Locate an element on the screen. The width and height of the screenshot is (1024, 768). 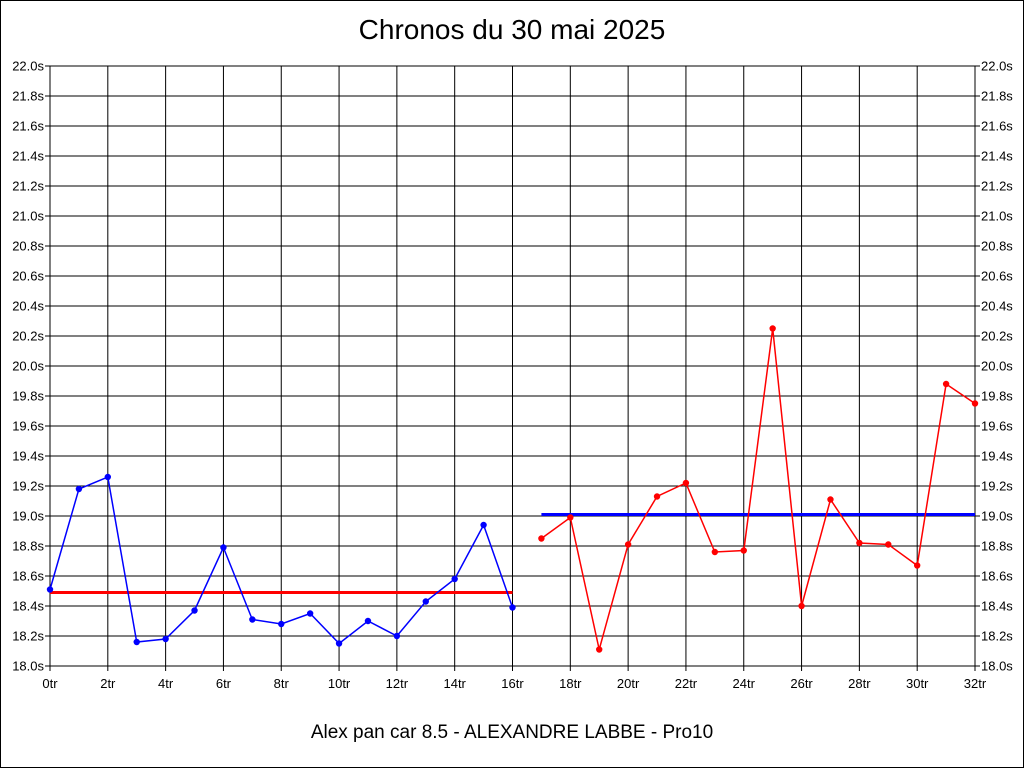
y-tick-label-left: 19.0s is located at coordinates (28, 516).